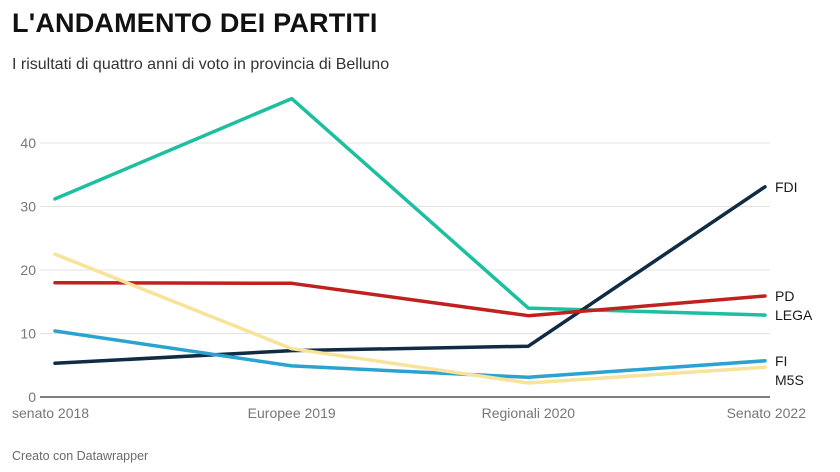  I want to click on chart-title: L'ANDAMENTO DEI PARTITI, so click(195, 23).